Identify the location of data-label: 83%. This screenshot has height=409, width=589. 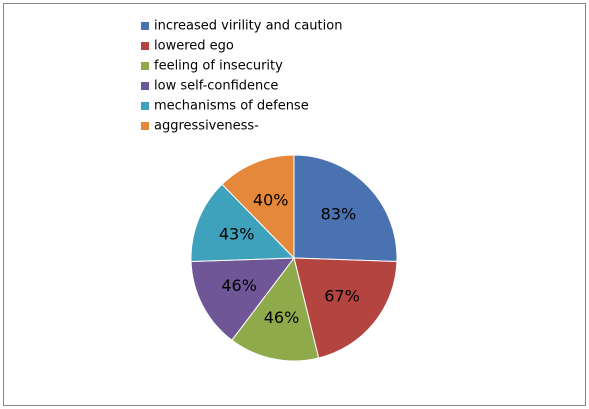
(339, 214).